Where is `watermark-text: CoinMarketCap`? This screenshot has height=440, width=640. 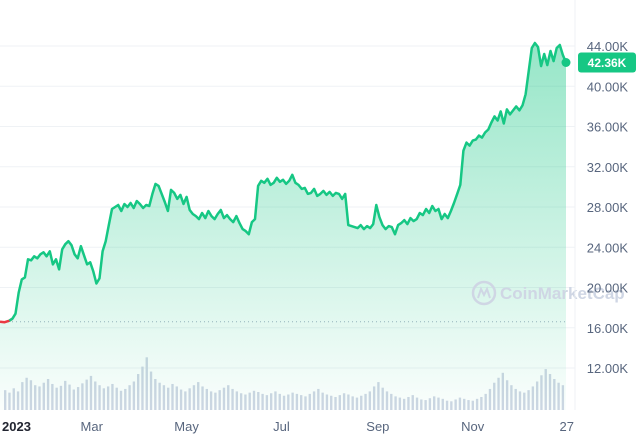 watermark-text: CoinMarketCap is located at coordinates (562, 293).